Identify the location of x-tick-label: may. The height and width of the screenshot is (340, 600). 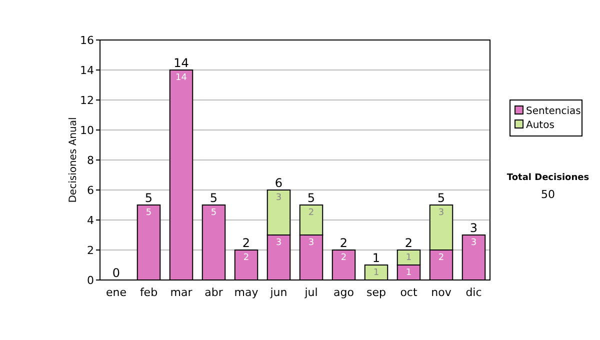
(246, 292).